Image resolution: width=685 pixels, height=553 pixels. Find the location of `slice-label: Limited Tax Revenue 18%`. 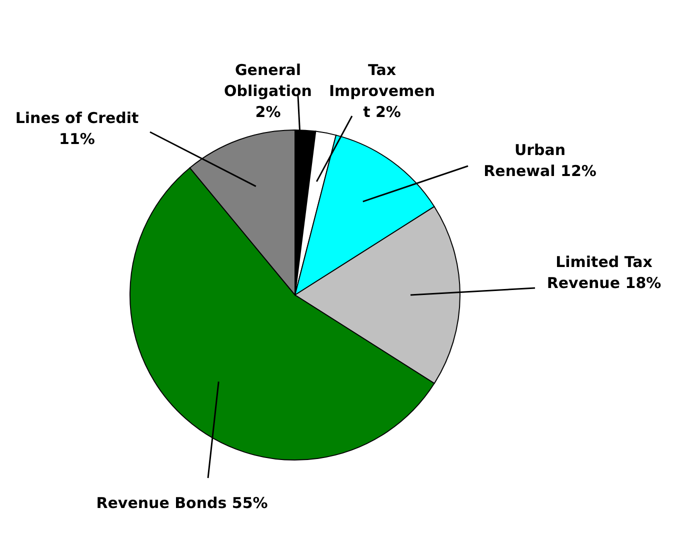

slice-label: Limited Tax Revenue 18% is located at coordinates (604, 272).